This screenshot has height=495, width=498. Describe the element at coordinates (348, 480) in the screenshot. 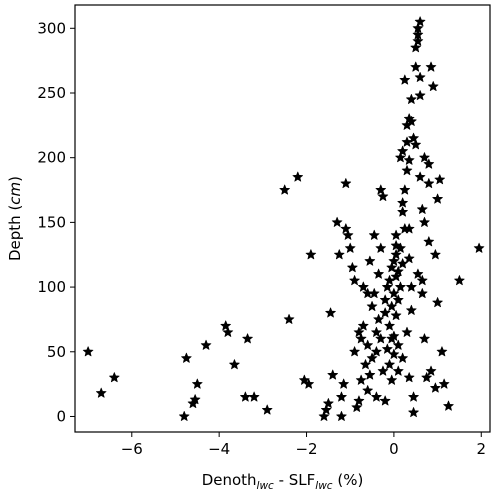

I see `x-label-tail: (%)` at that location.